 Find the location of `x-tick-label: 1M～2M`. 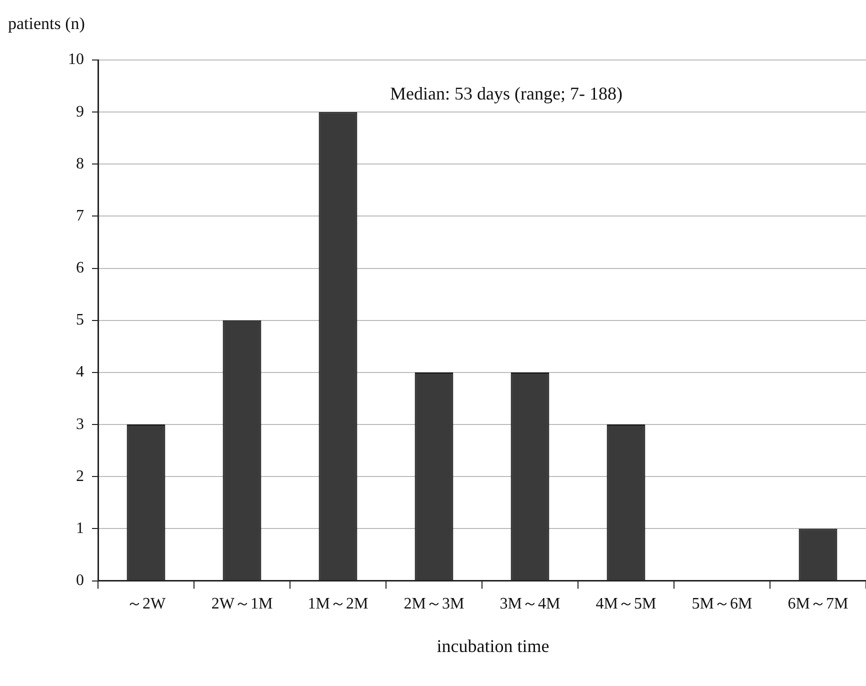

x-tick-label: 1M～2M is located at coordinates (338, 604).